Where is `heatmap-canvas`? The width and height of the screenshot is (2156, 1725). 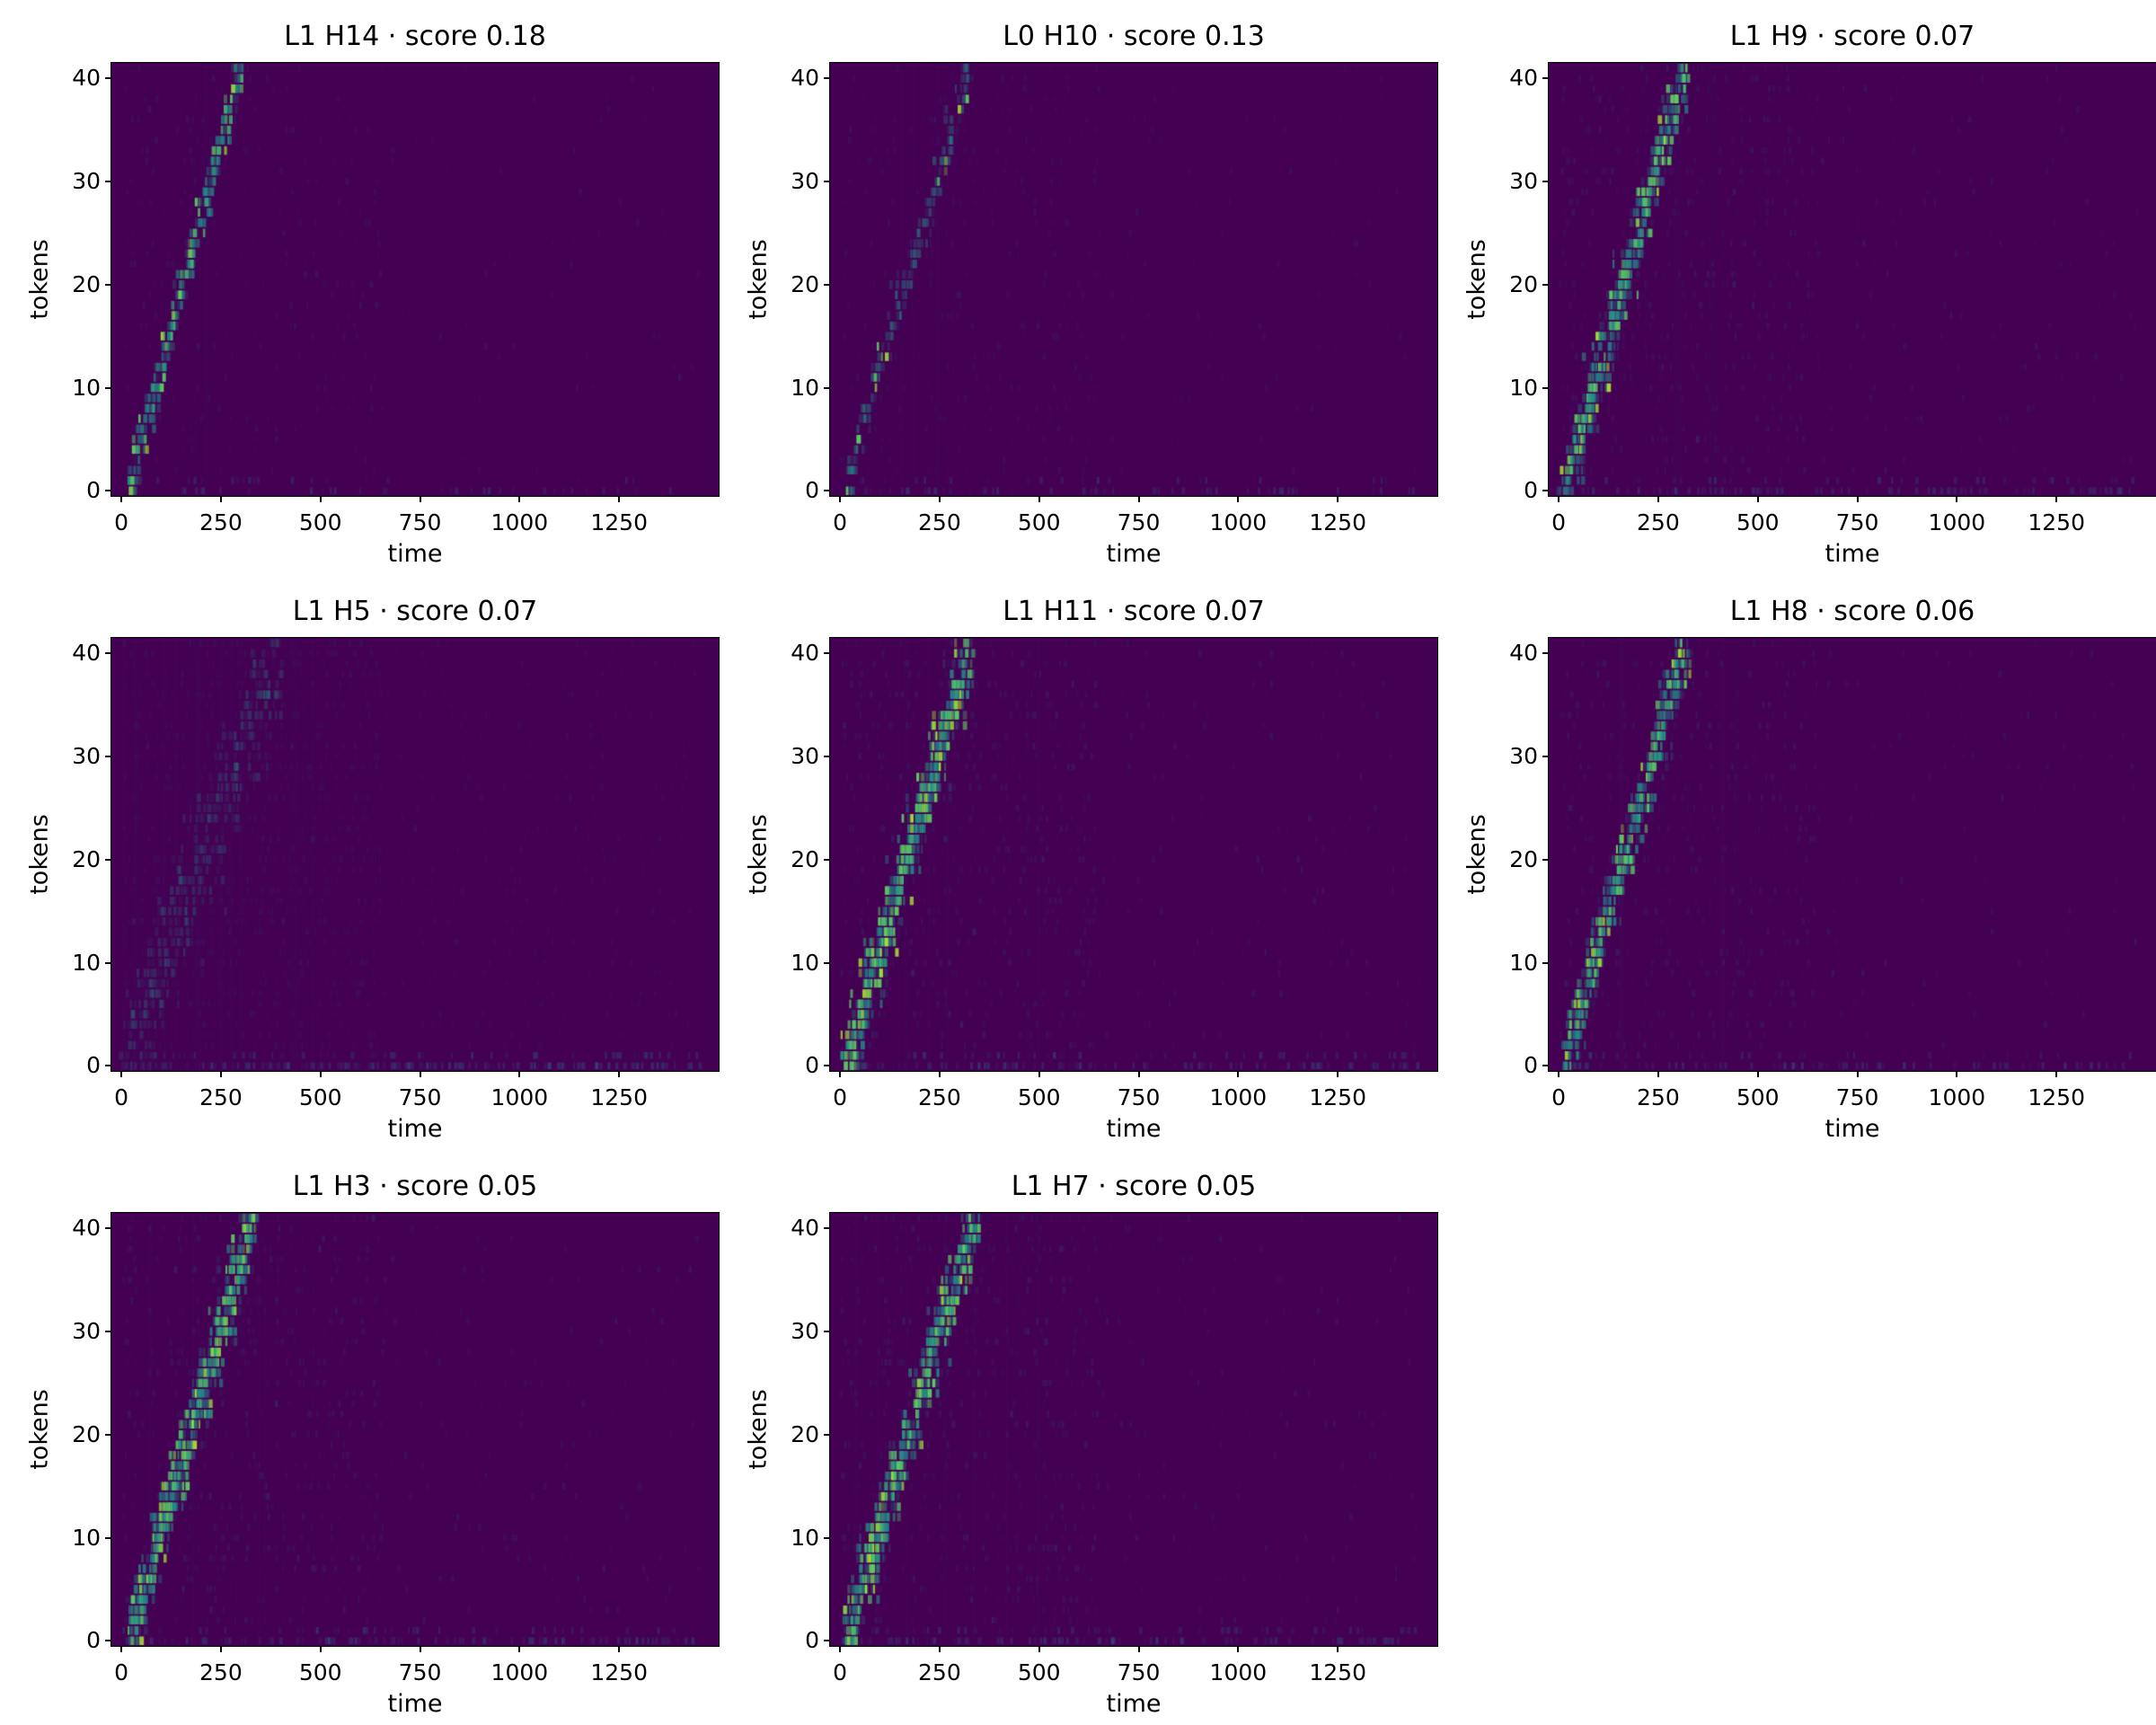 heatmap-canvas is located at coordinates (1852, 279).